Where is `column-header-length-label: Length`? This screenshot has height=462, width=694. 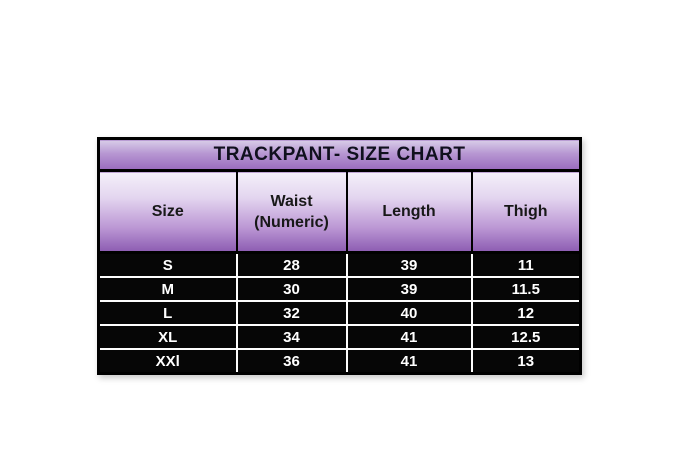 column-header-length-label: Length is located at coordinates (409, 211).